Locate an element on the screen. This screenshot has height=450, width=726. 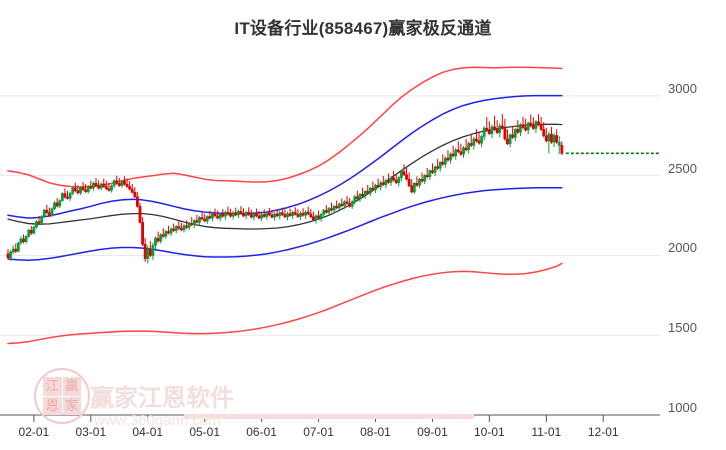
y-axis-tick-0: 3000 is located at coordinates (682, 88).